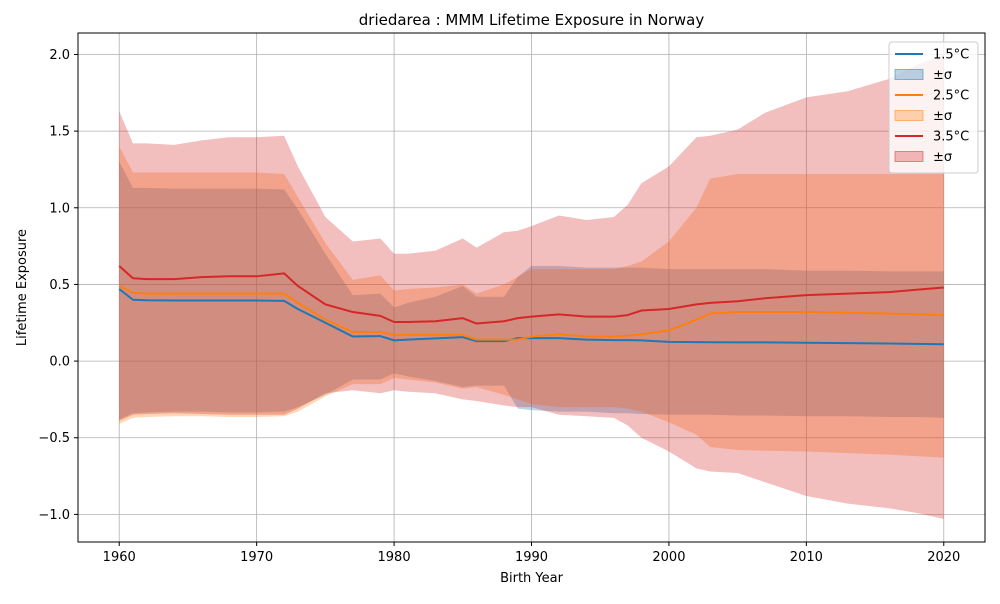 The height and width of the screenshot is (604, 1000). What do you see at coordinates (951, 55) in the screenshot?
I see `legend-line-1-5-c-label: 1.5°C` at bounding box center [951, 55].